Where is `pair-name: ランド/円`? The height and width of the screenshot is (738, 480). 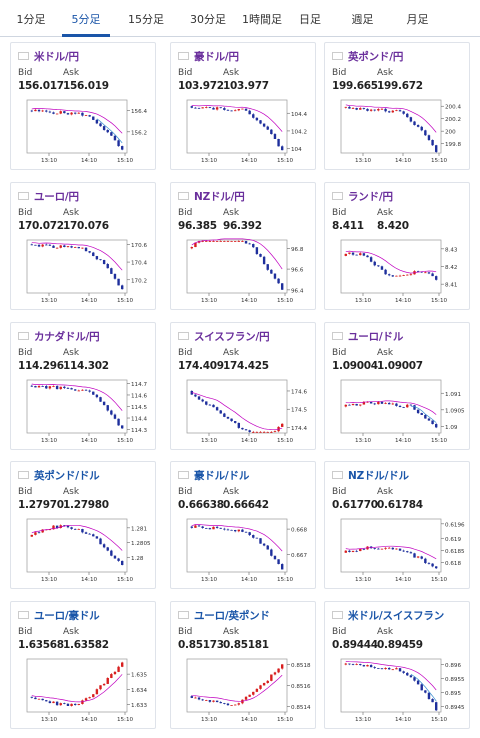
pair-name: ランド/円 is located at coordinates (370, 196).